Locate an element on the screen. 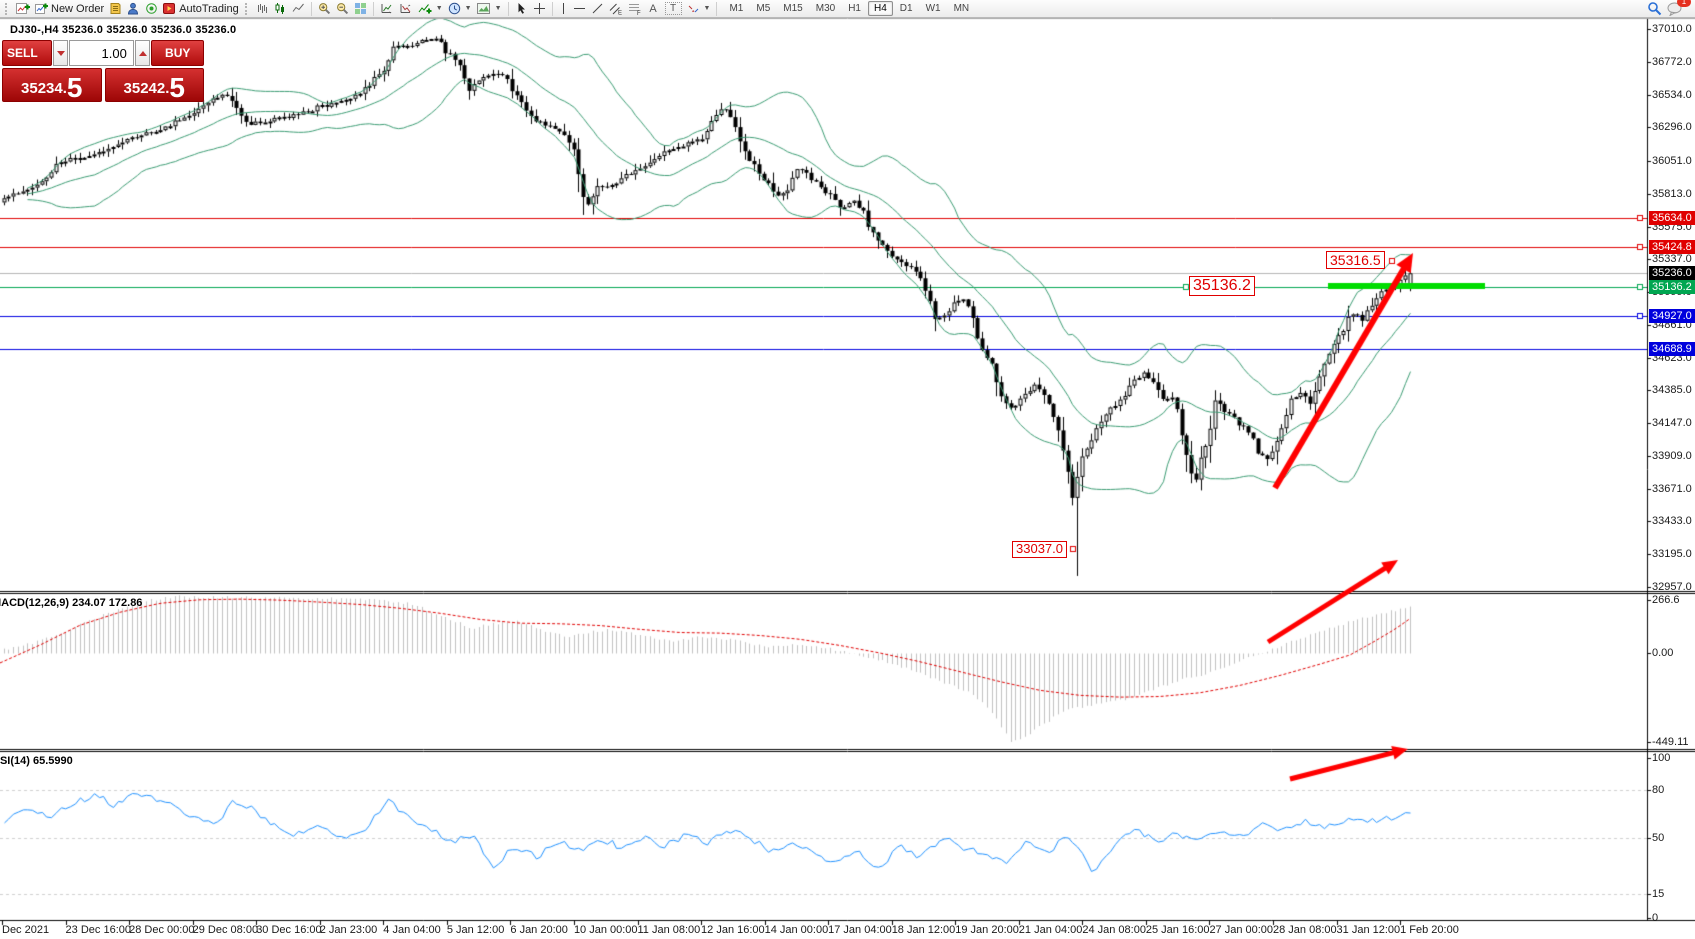 The height and width of the screenshot is (939, 1695). equidistant-channel-icon: E is located at coordinates (616, 9).